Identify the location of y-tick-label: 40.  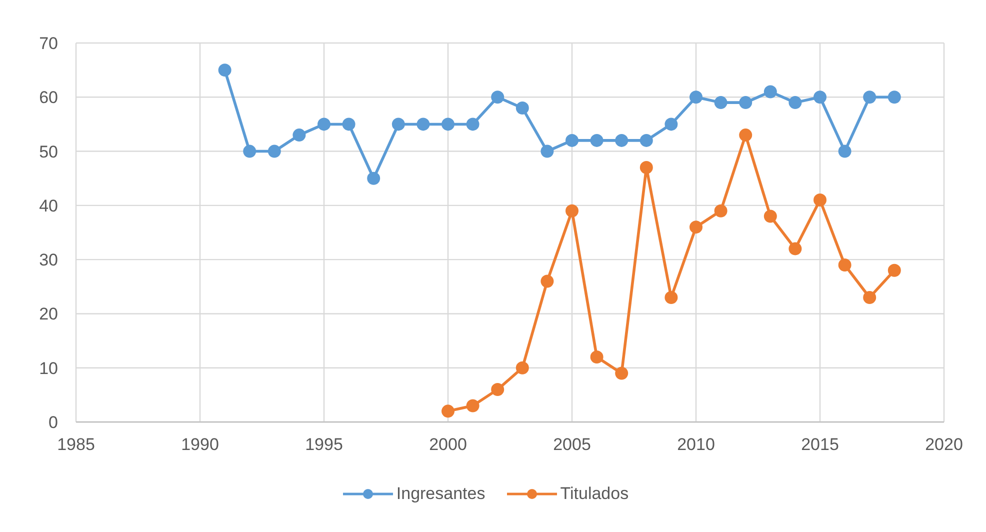
(48, 206).